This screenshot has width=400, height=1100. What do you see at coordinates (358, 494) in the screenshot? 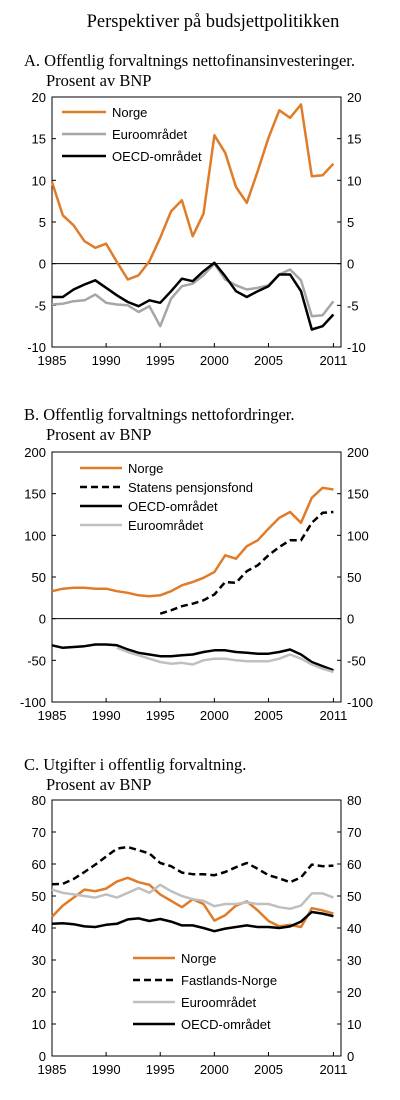
I see `panel-b-ytick-label-right: 150` at bounding box center [358, 494].